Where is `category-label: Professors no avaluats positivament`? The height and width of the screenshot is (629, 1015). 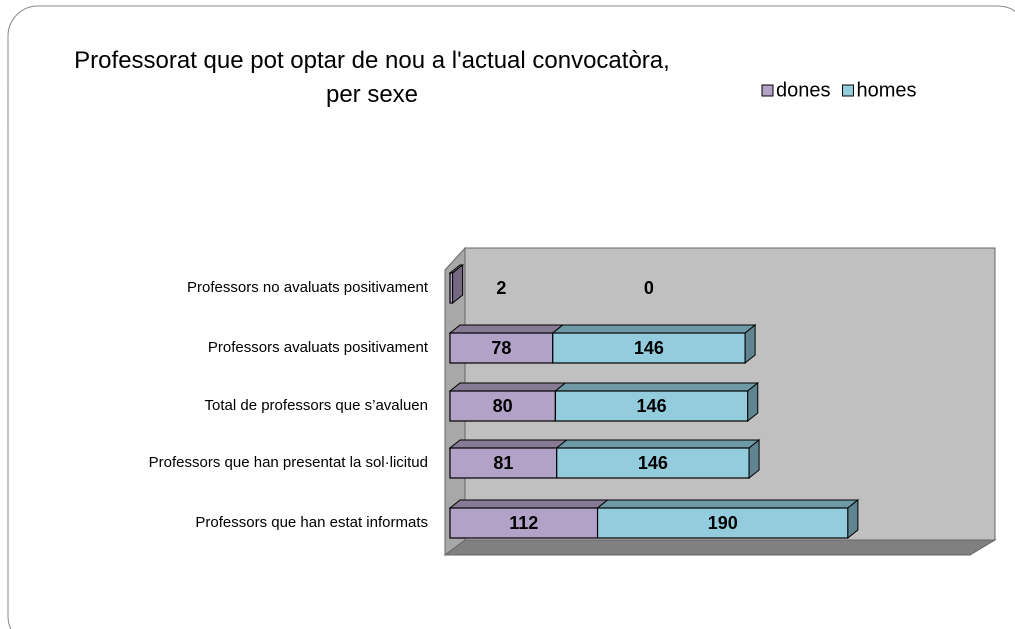 category-label: Professors no avaluats positivament is located at coordinates (308, 287).